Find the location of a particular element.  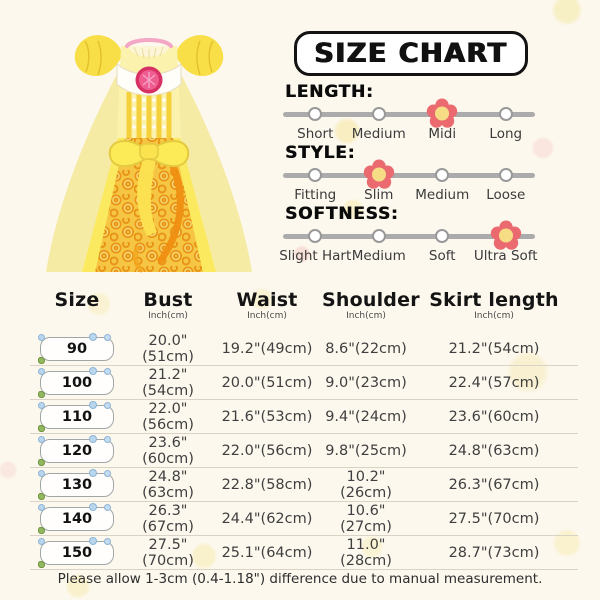

size-badge: 140 is located at coordinates (76, 518).